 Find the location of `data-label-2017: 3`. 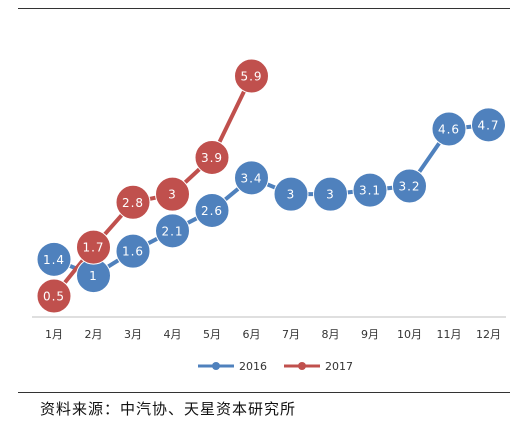

data-label-2017: 3 is located at coordinates (172, 195).